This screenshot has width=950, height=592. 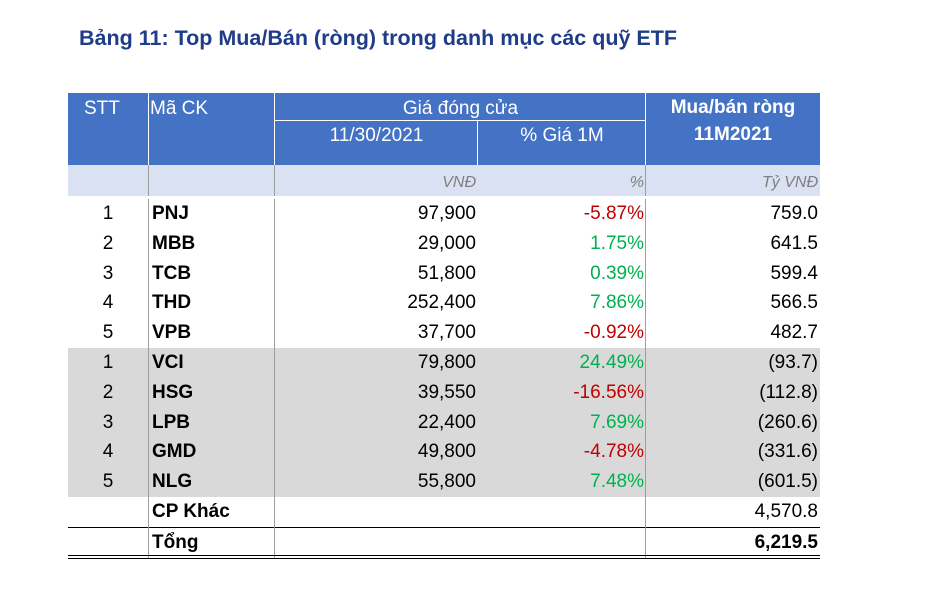 I want to click on cell-price: 39,550, so click(x=446, y=392).